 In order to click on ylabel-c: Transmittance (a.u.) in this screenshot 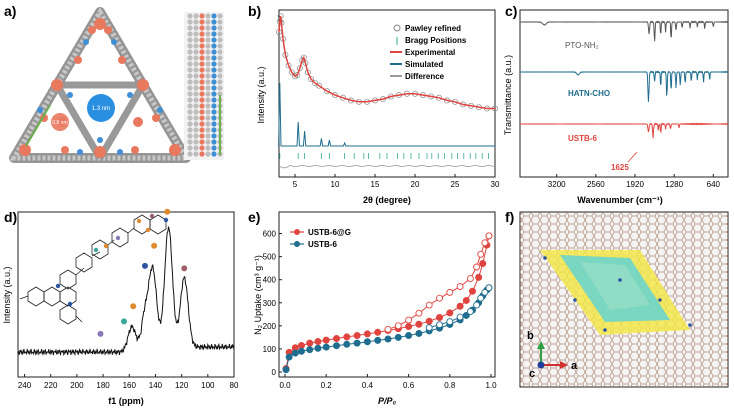, I will do `click(508, 95)`.